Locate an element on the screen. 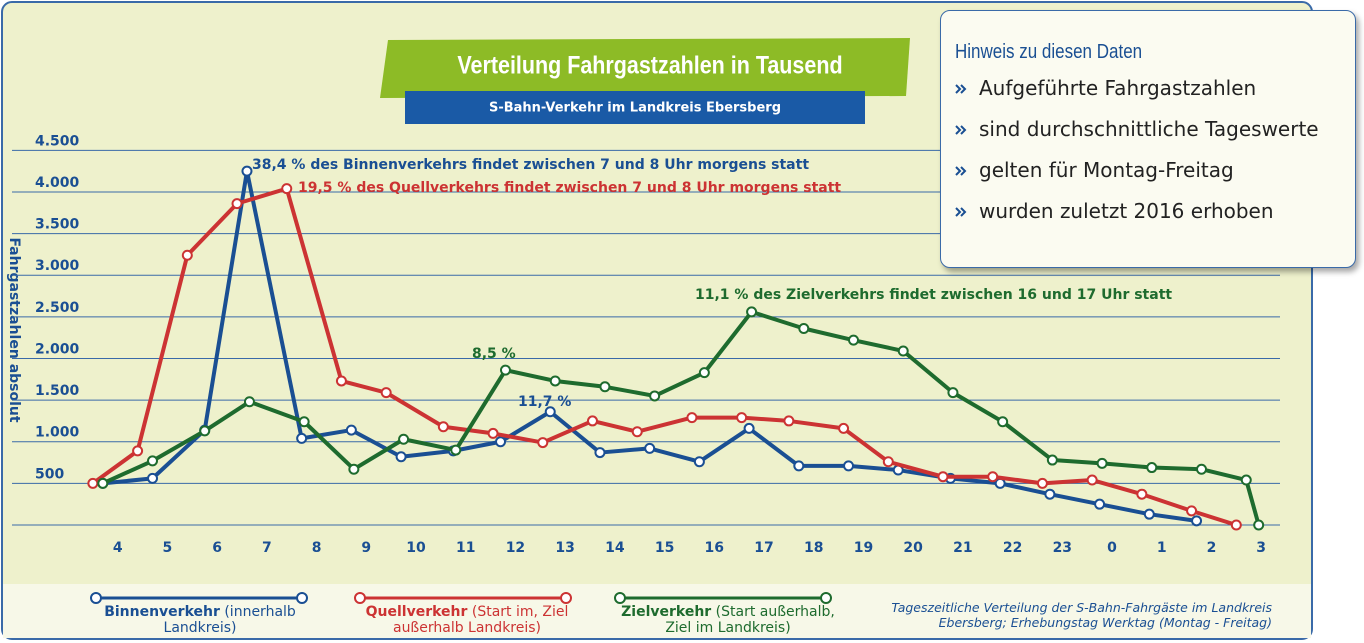  x-tick-label: 4 is located at coordinates (118, 548).